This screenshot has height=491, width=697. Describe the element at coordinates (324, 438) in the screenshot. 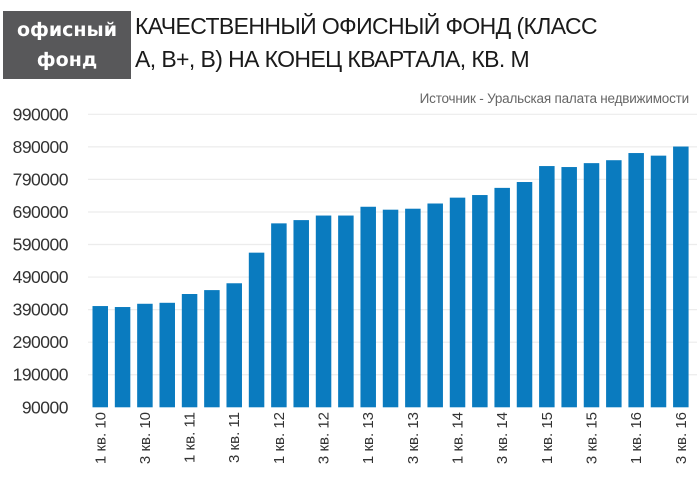

I see `x-tick-label: 3 кв. 12` at that location.